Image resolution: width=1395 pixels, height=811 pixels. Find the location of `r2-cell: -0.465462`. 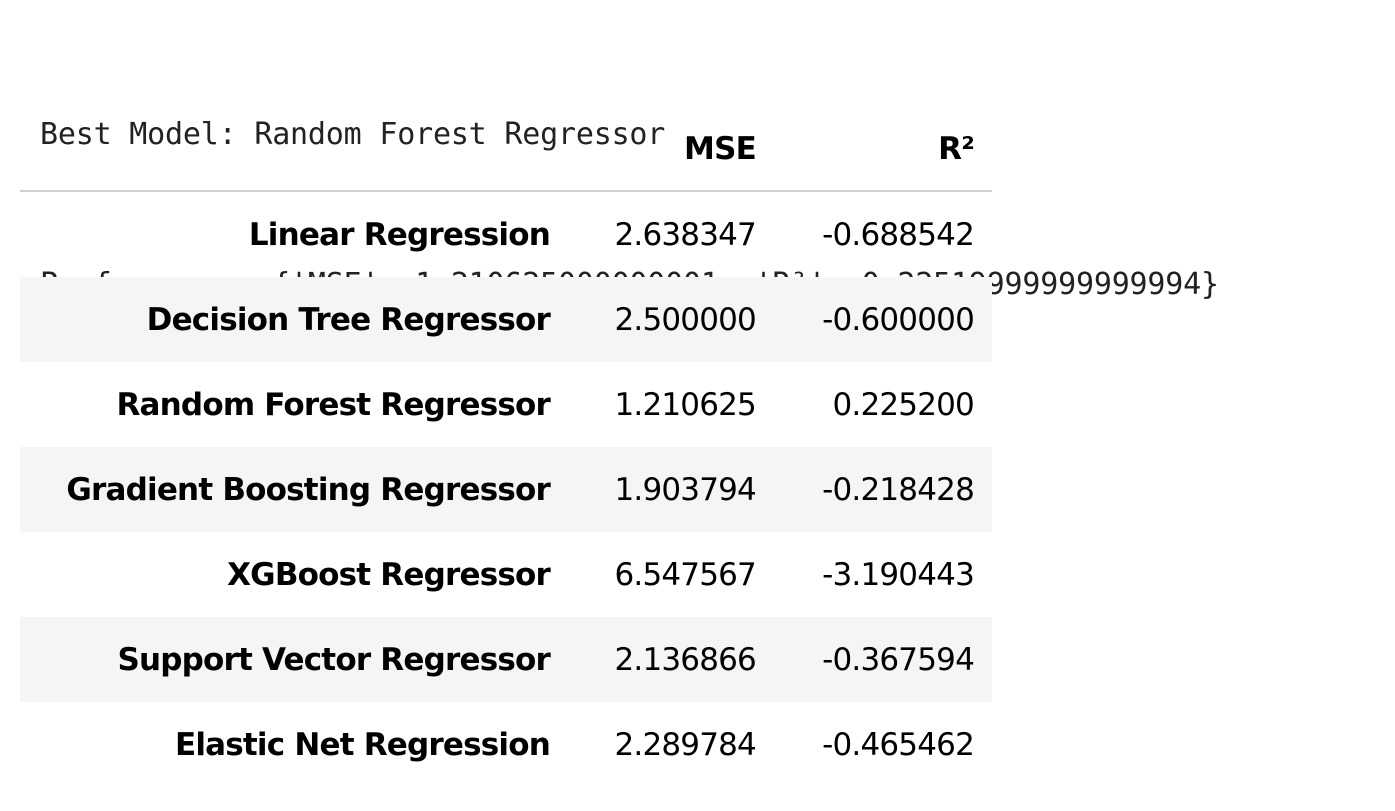

r2-cell: -0.465462 is located at coordinates (898, 744).